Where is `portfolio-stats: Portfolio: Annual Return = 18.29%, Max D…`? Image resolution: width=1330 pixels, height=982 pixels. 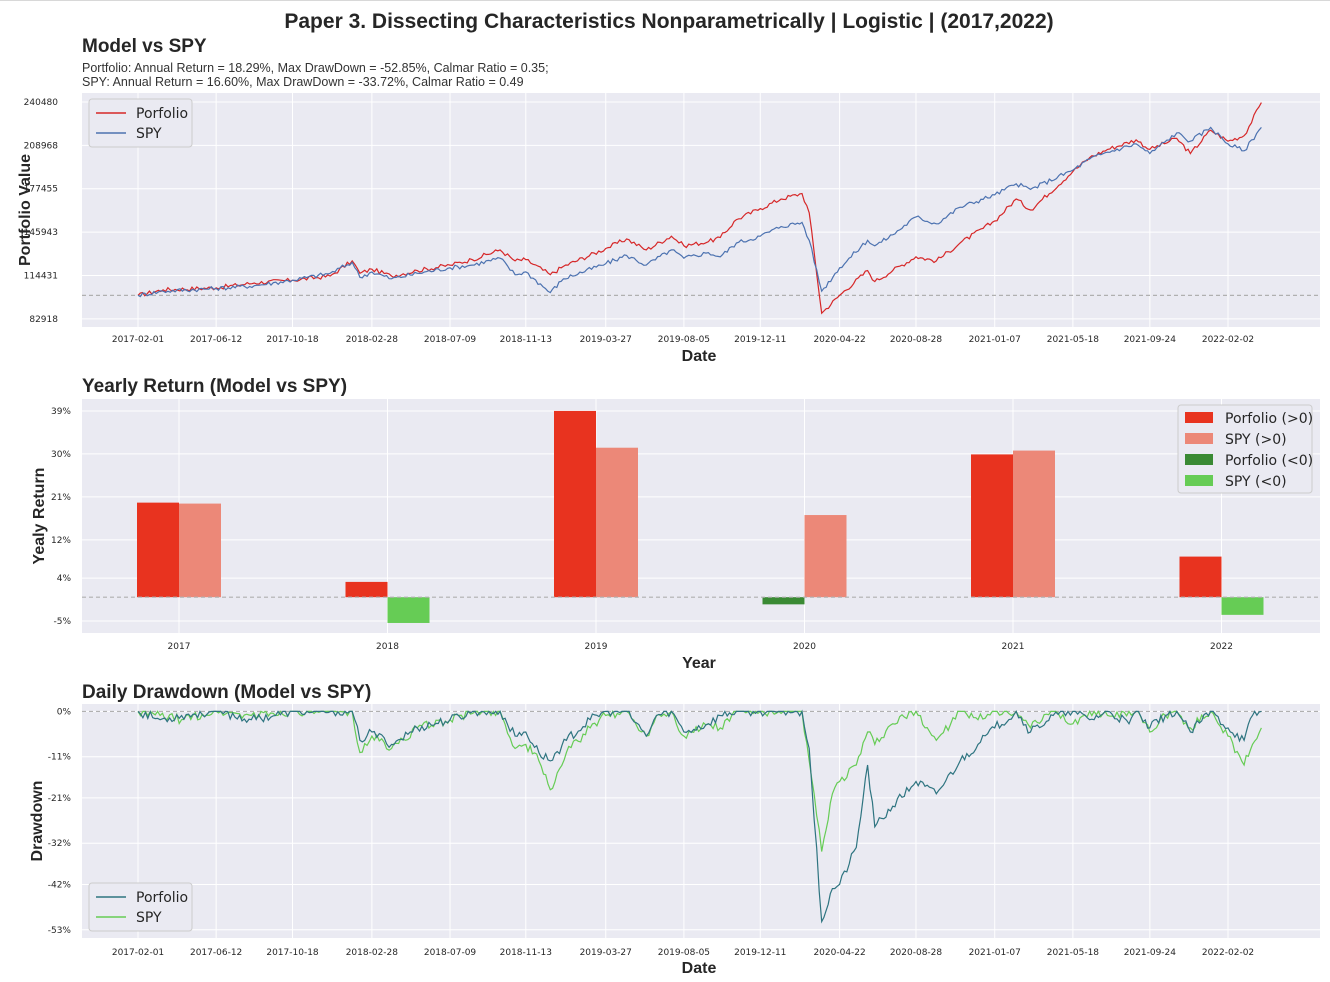
portfolio-stats: Portfolio: Annual Return = 18.29%, Max D… is located at coordinates (315, 68).